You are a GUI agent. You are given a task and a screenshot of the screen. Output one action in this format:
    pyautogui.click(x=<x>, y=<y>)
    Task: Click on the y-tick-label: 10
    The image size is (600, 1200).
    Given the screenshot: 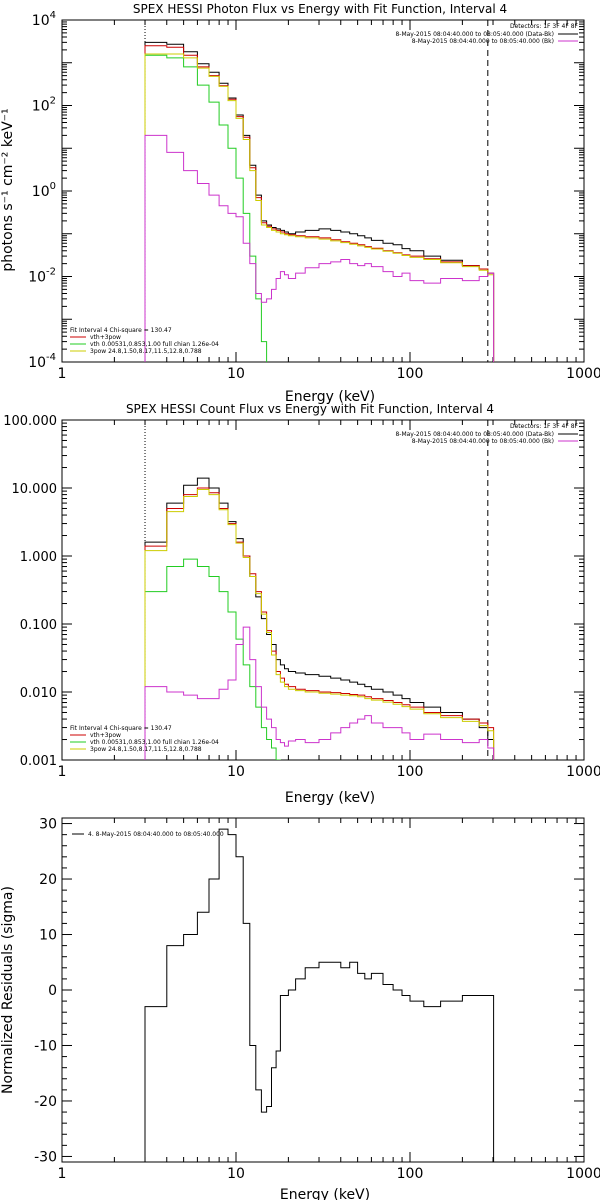 What is the action you would take?
    pyautogui.click(x=48, y=936)
    